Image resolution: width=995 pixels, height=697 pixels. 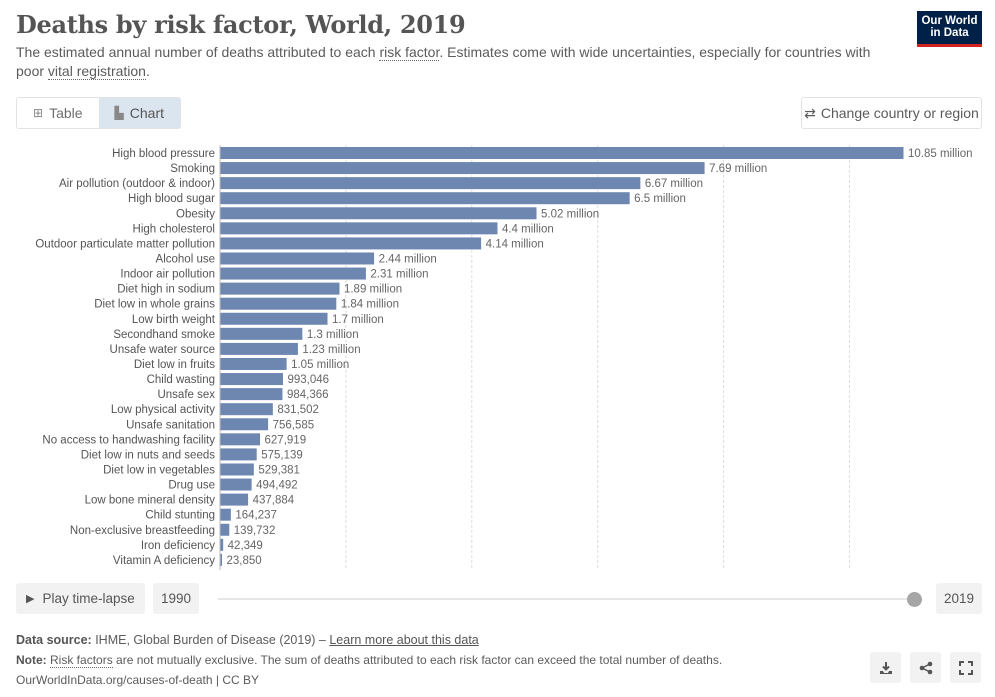 I want to click on source-text: IHME, Global Burden of Disease (2019) –, so click(x=210, y=640).